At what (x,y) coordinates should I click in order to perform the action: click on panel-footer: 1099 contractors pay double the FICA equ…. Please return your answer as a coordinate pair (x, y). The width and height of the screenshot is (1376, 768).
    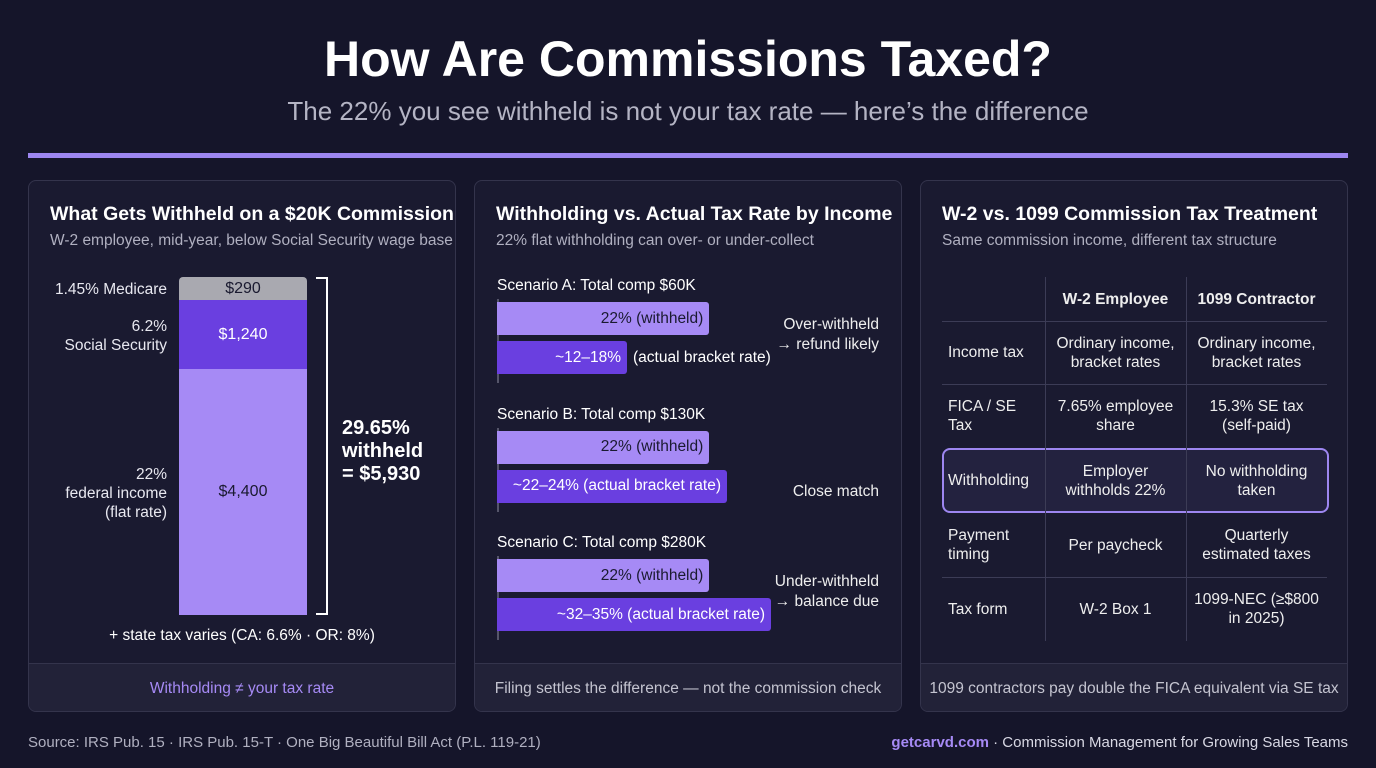
    Looking at the image, I should click on (1134, 687).